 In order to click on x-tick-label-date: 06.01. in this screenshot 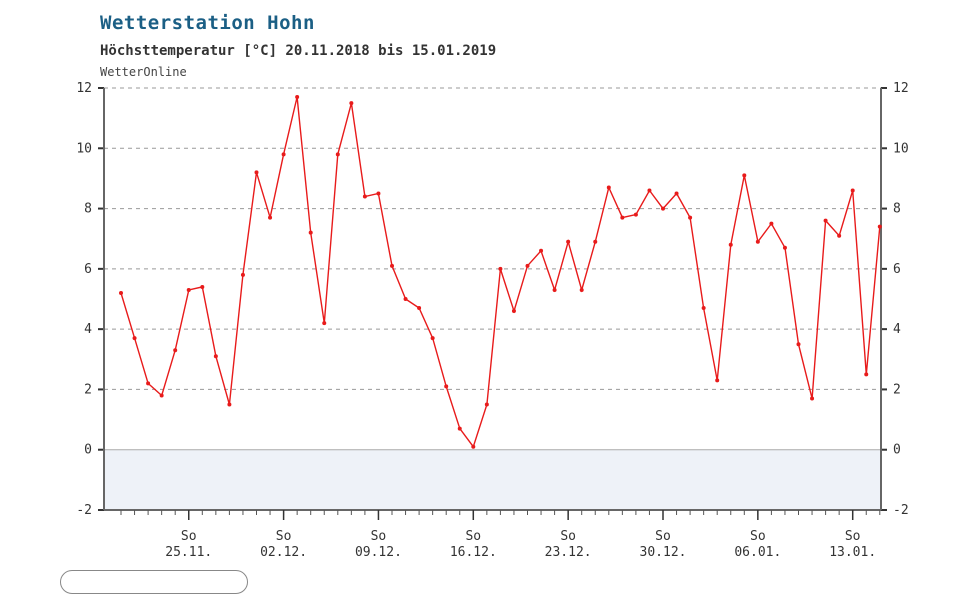, I will do `click(757, 552)`.